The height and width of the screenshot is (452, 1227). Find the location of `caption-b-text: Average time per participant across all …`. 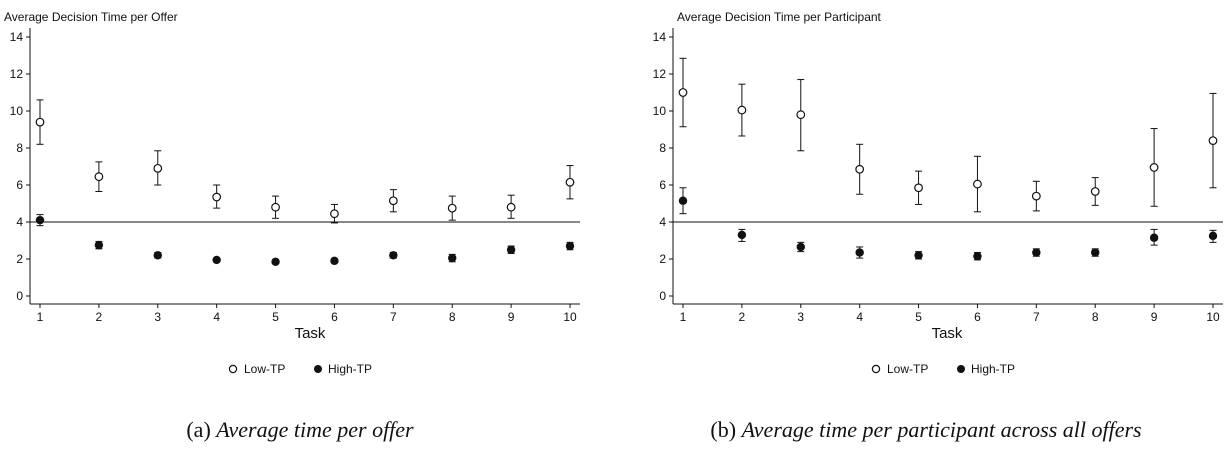

caption-b-text: Average time per participant across all … is located at coordinates (941, 429).